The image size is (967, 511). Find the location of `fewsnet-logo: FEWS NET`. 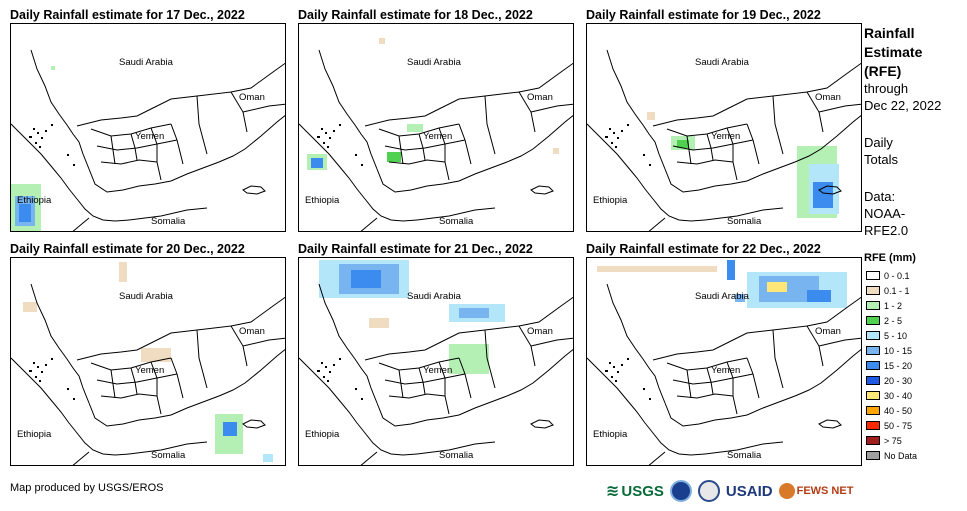

fewsnet-logo: FEWS NET is located at coordinates (815, 491).